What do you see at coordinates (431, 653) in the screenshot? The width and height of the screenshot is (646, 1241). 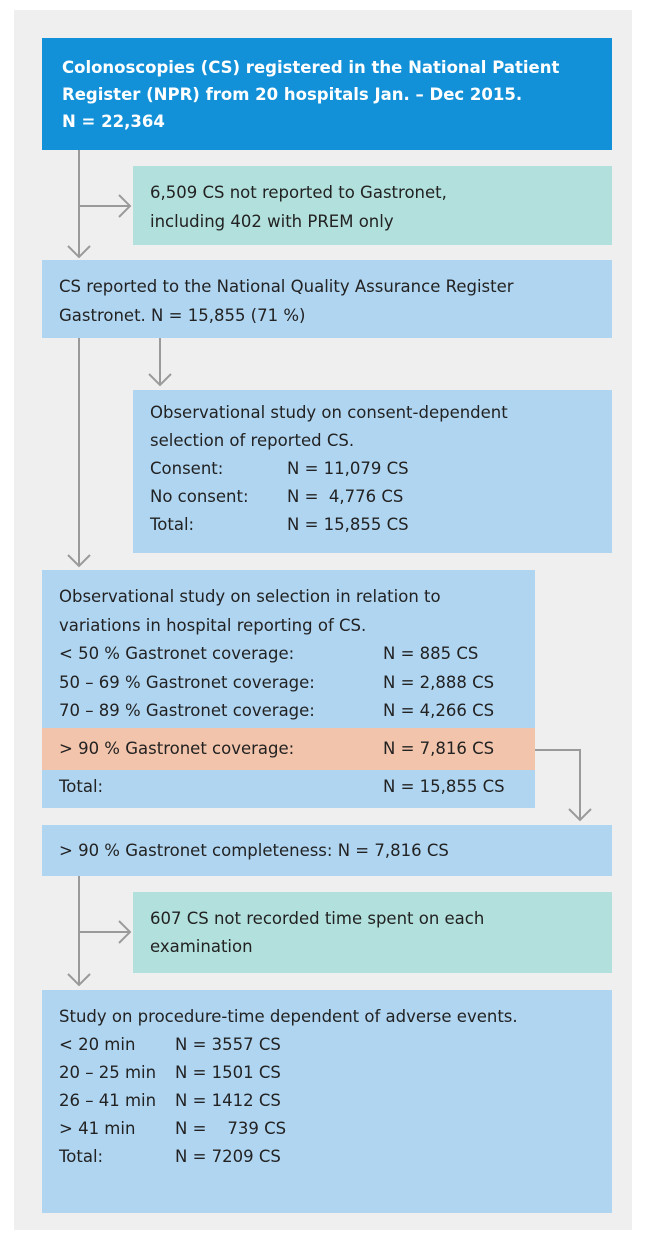 I see `row-value: N = 885 CS` at bounding box center [431, 653].